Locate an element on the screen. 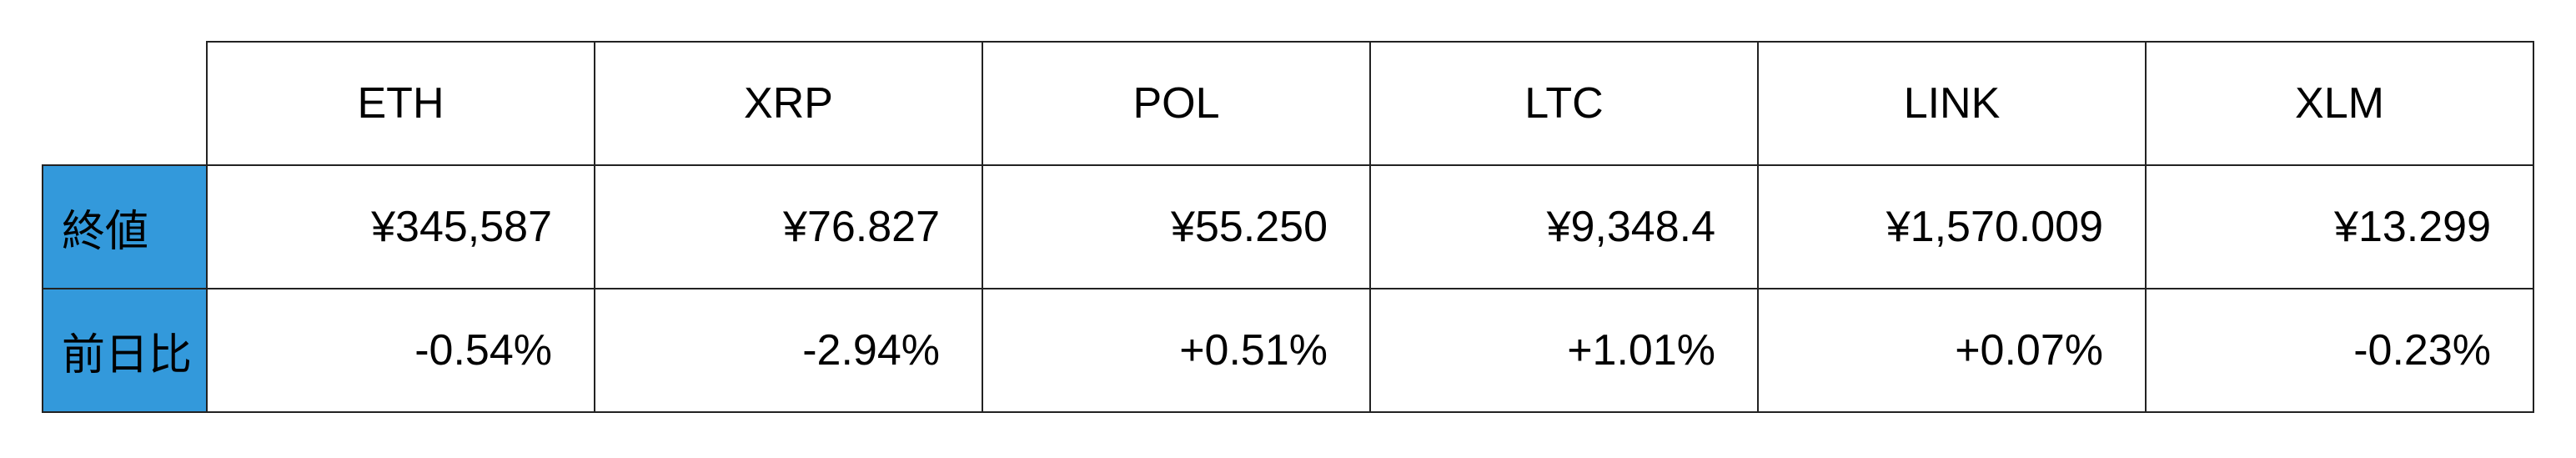 This screenshot has height=458, width=2576. change-xrp: -2.94% is located at coordinates (788, 350).